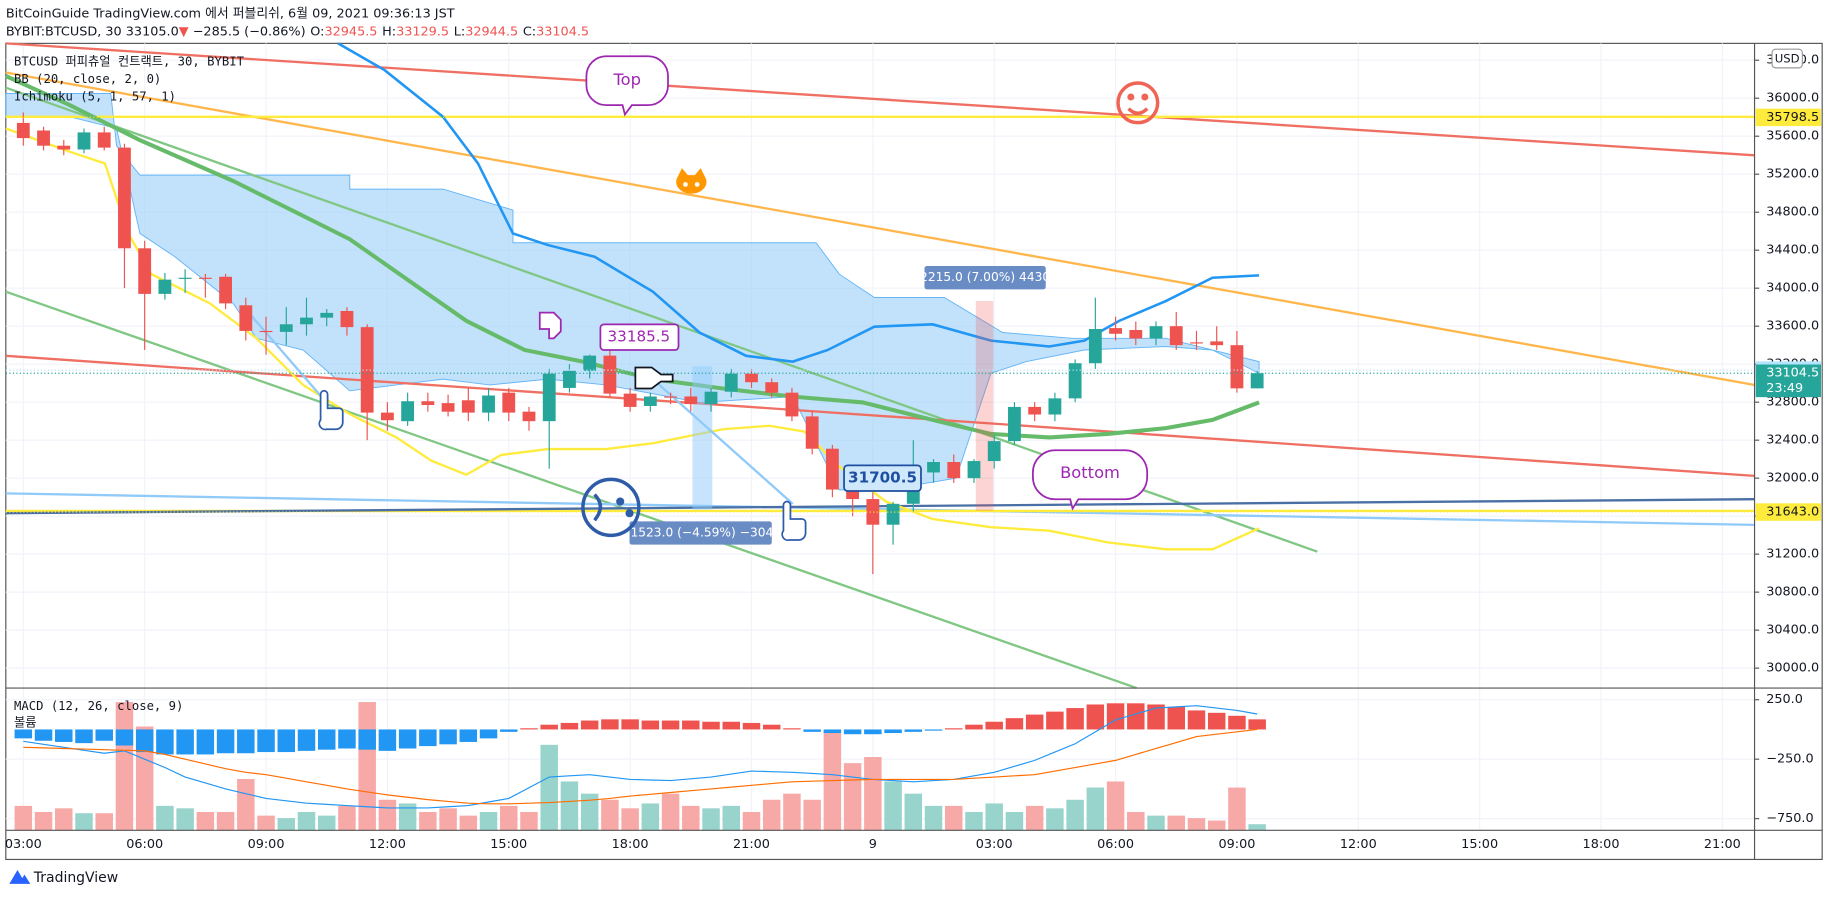  What do you see at coordinates (1479, 844) in the screenshot?
I see `x-tick-label: 15:00` at bounding box center [1479, 844].